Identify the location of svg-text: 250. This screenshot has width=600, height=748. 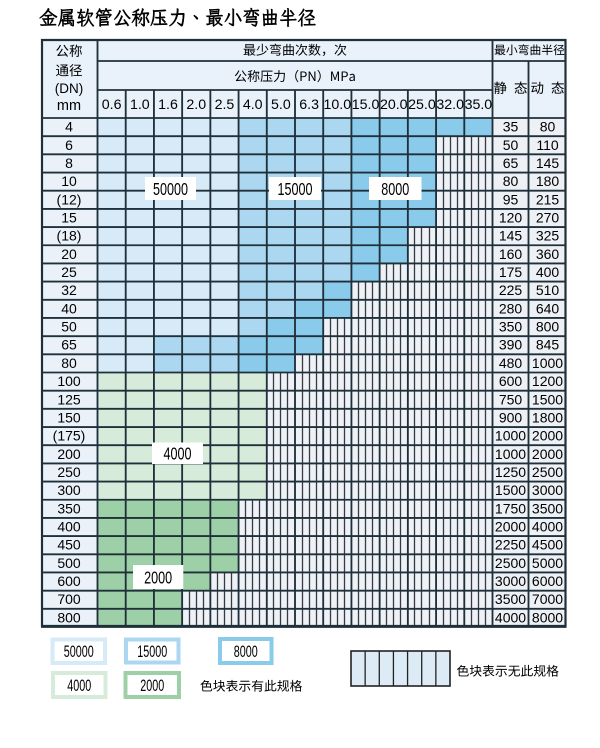
(69, 472).